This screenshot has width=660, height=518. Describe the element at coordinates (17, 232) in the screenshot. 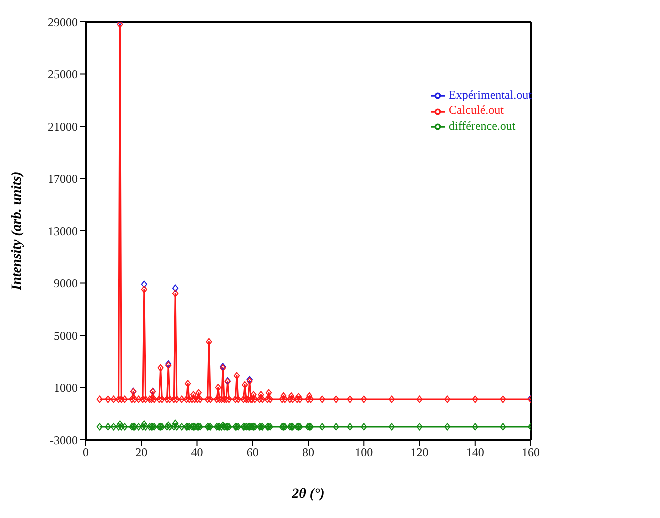

I see `y-axis-title: Intensity (arb. units)` at that location.